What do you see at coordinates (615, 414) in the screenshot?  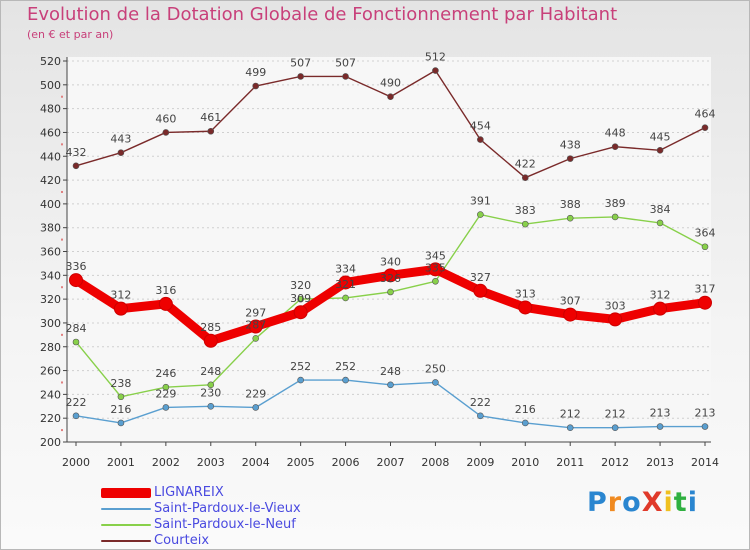 I see `data-label-saint-pardoux-le-vieux: 212` at bounding box center [615, 414].